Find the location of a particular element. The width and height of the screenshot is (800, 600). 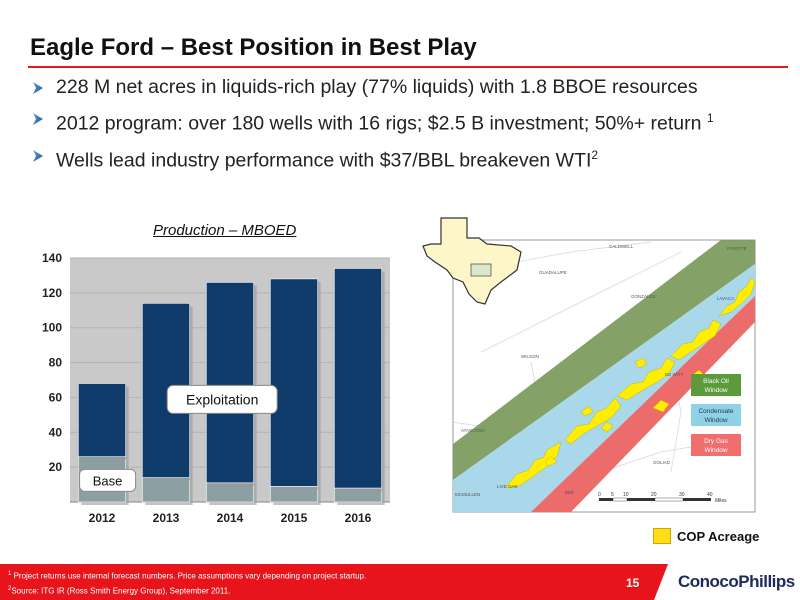

county-label: CALDWELL is located at coordinates (621, 246).